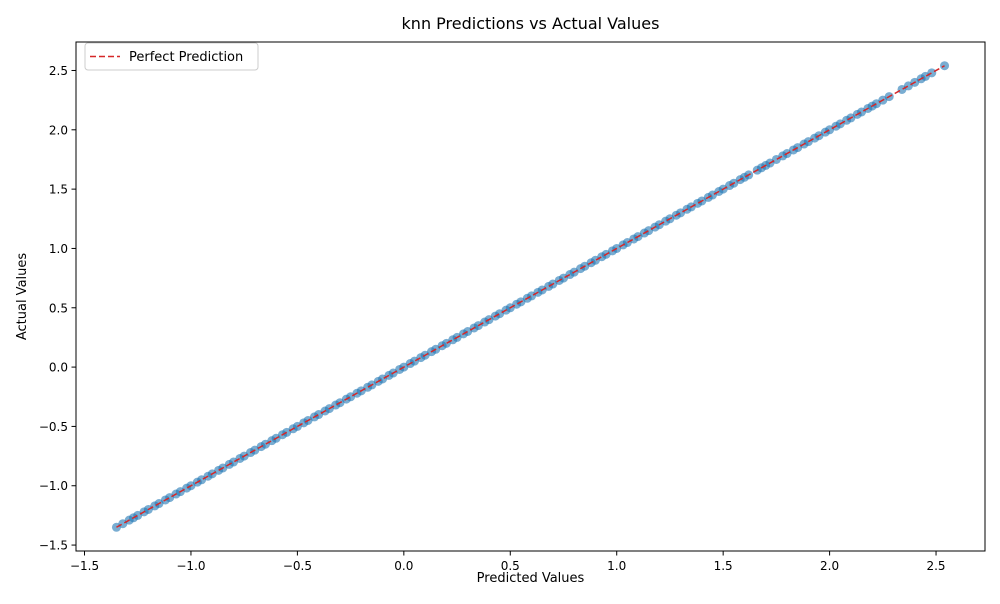  I want to click on y-tick-label: −1.5, so click(53, 546).